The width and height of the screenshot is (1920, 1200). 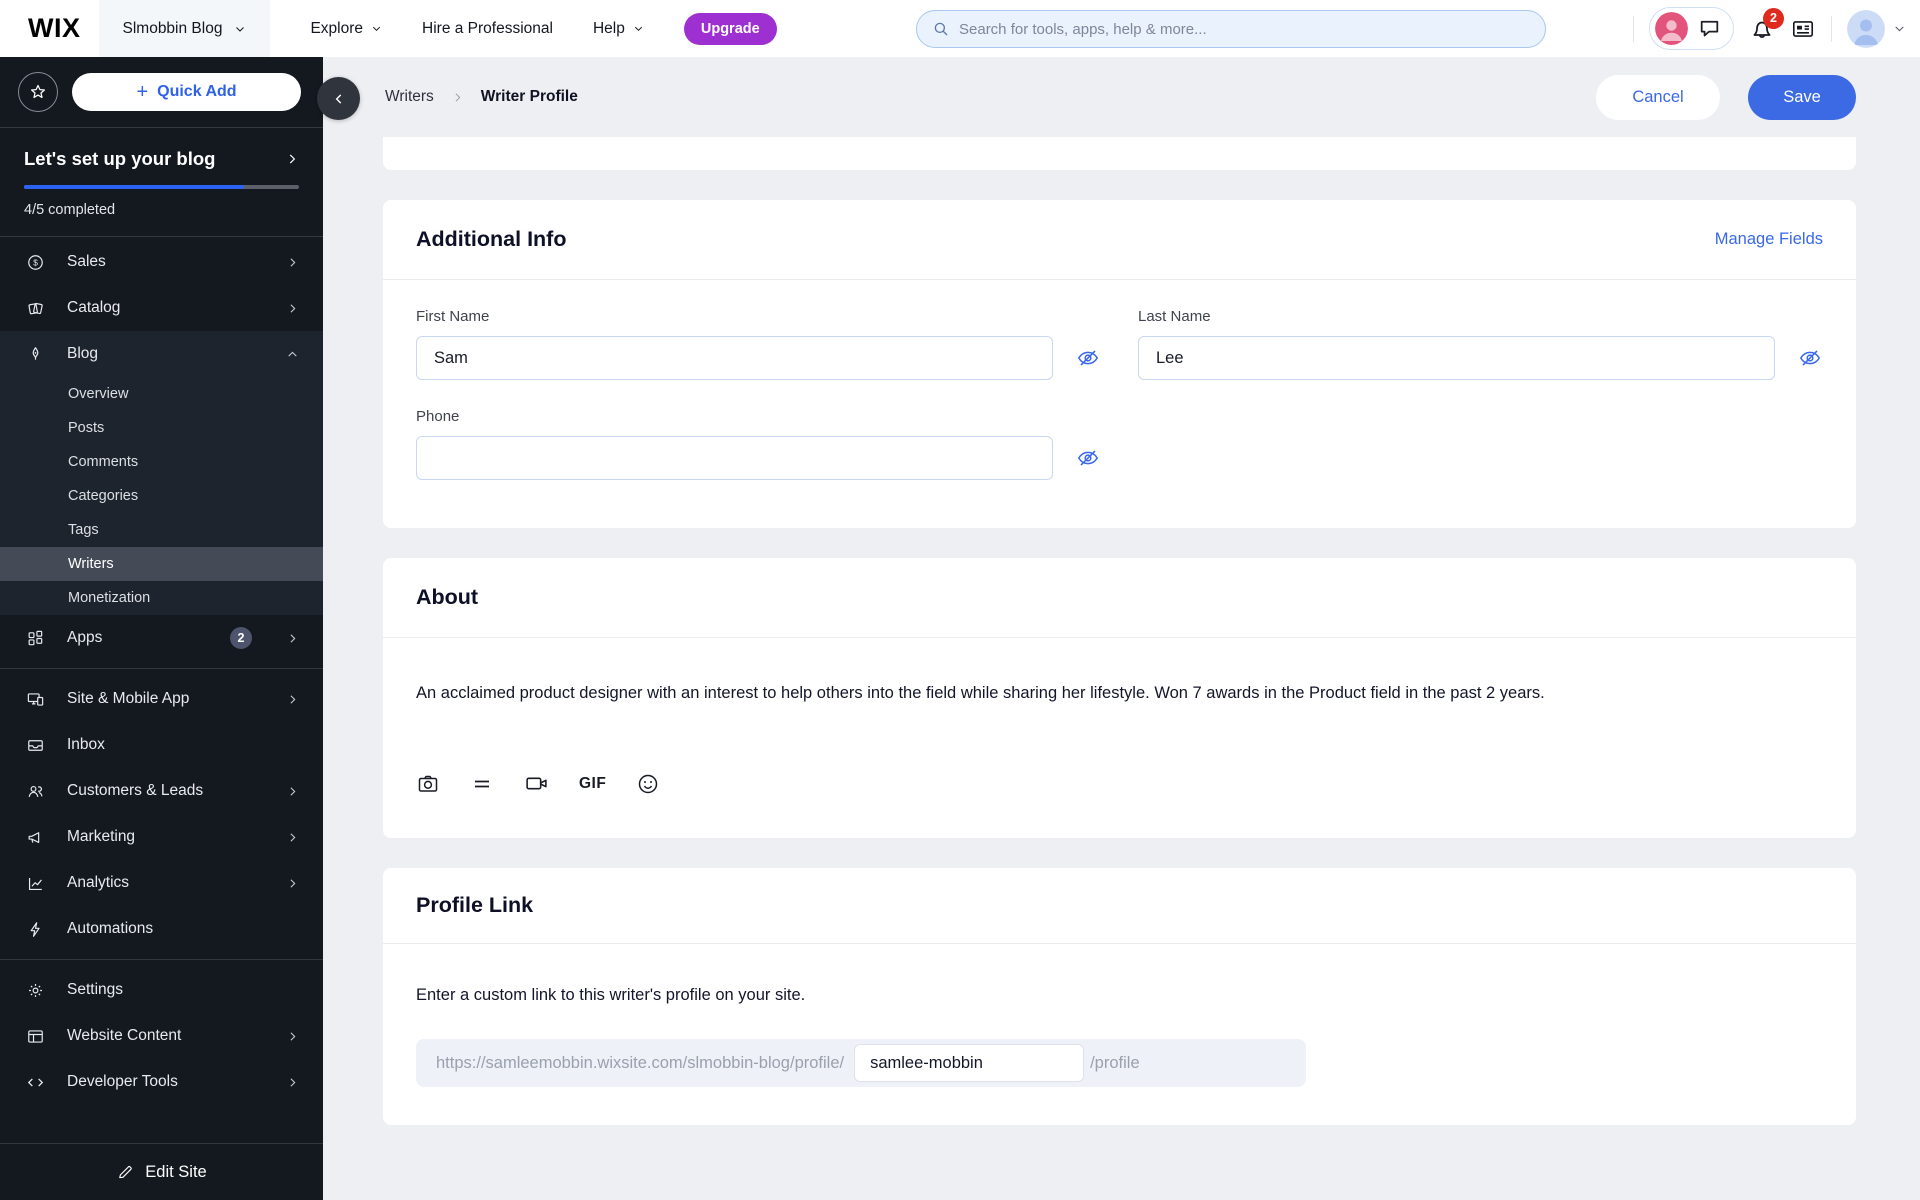 What do you see at coordinates (241, 638) in the screenshot?
I see `apps-count-badge: 2` at bounding box center [241, 638].